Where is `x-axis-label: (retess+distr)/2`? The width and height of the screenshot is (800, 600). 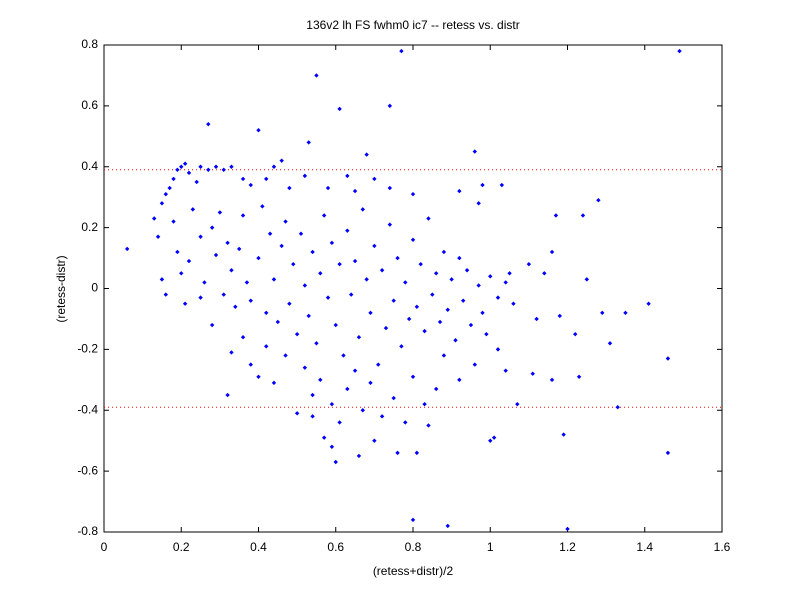
x-axis-label: (retess+distr)/2 is located at coordinates (413, 571).